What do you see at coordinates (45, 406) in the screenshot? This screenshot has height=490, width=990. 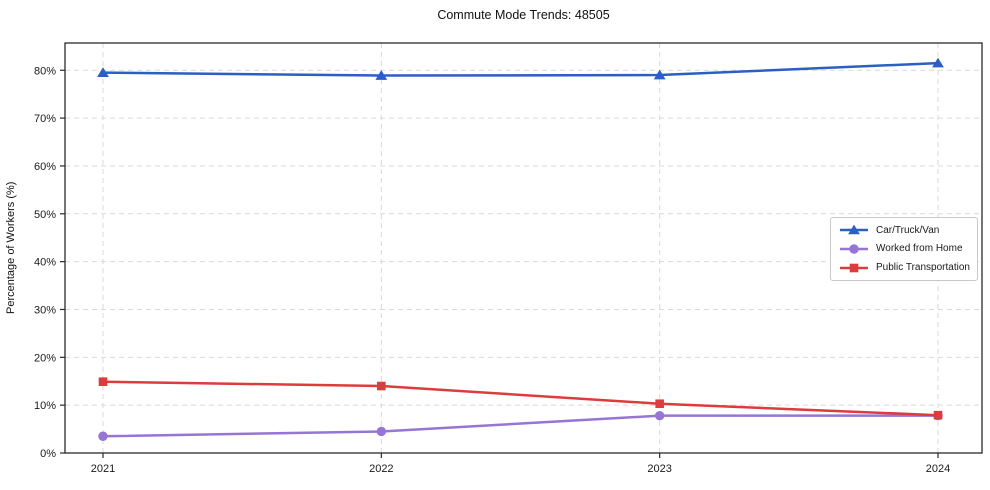 I see `y-tick-label: 10%` at bounding box center [45, 406].